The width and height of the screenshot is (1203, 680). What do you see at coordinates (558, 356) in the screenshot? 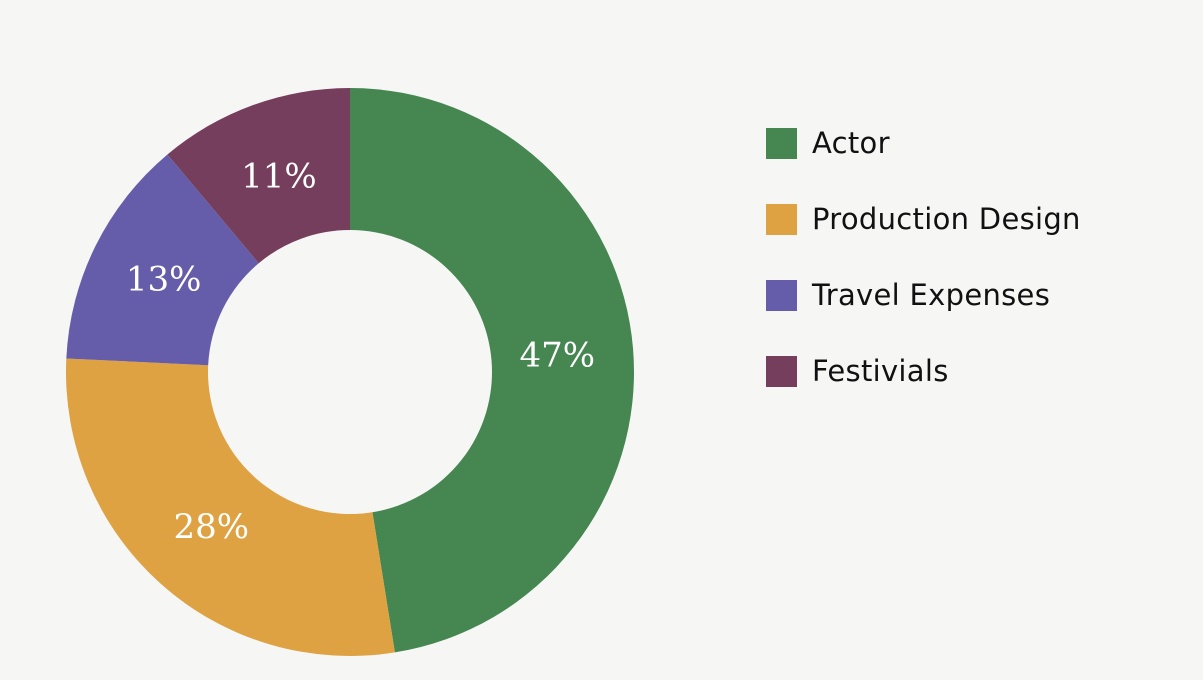
I see `slice-label-actor: 47%` at bounding box center [558, 356].